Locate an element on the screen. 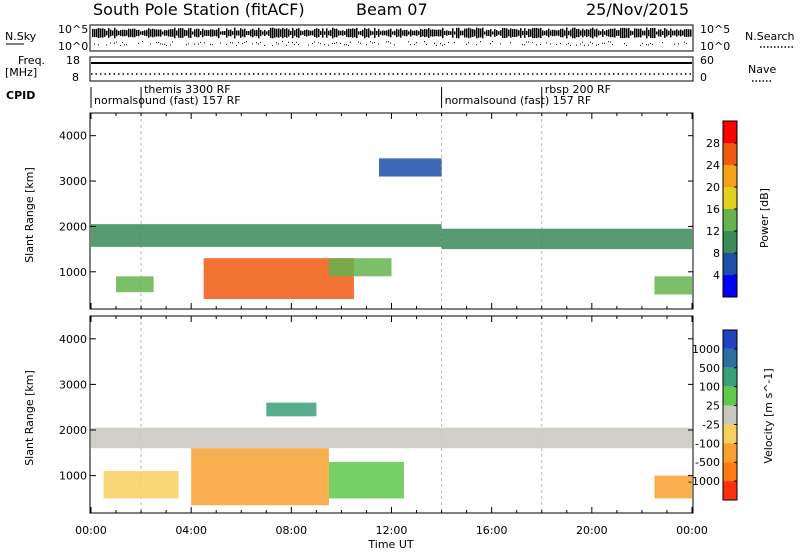 The width and height of the screenshot is (800, 554). power-colorbar: 4 8 12 16 20 24 28 is located at coordinates (722, 209).